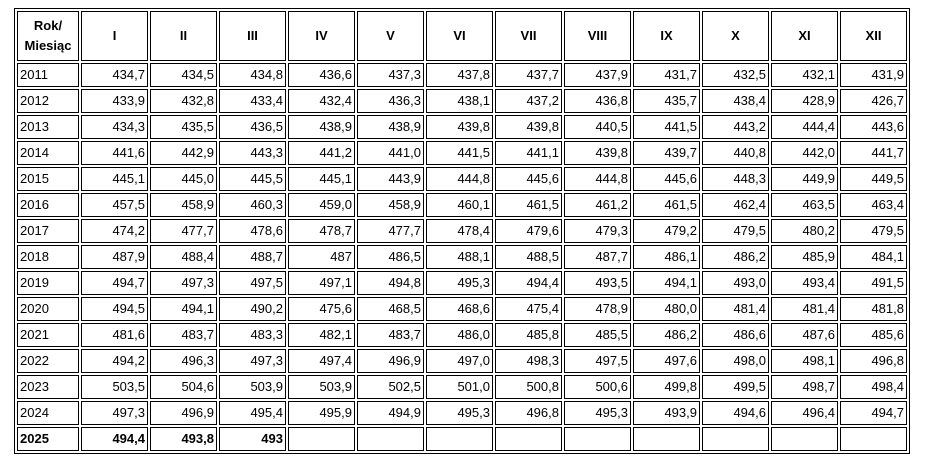 This screenshot has height=472, width=946. What do you see at coordinates (114, 309) in the screenshot?
I see `value-cell: 494,5` at bounding box center [114, 309].